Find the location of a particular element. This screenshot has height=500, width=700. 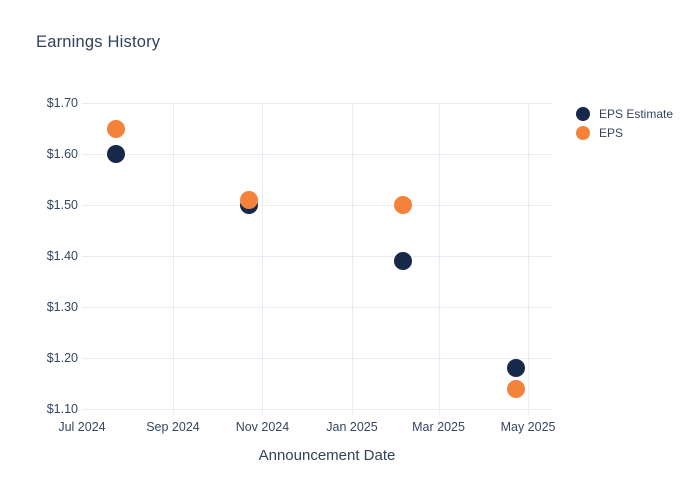

x-tick-label: May 2025 is located at coordinates (528, 427).